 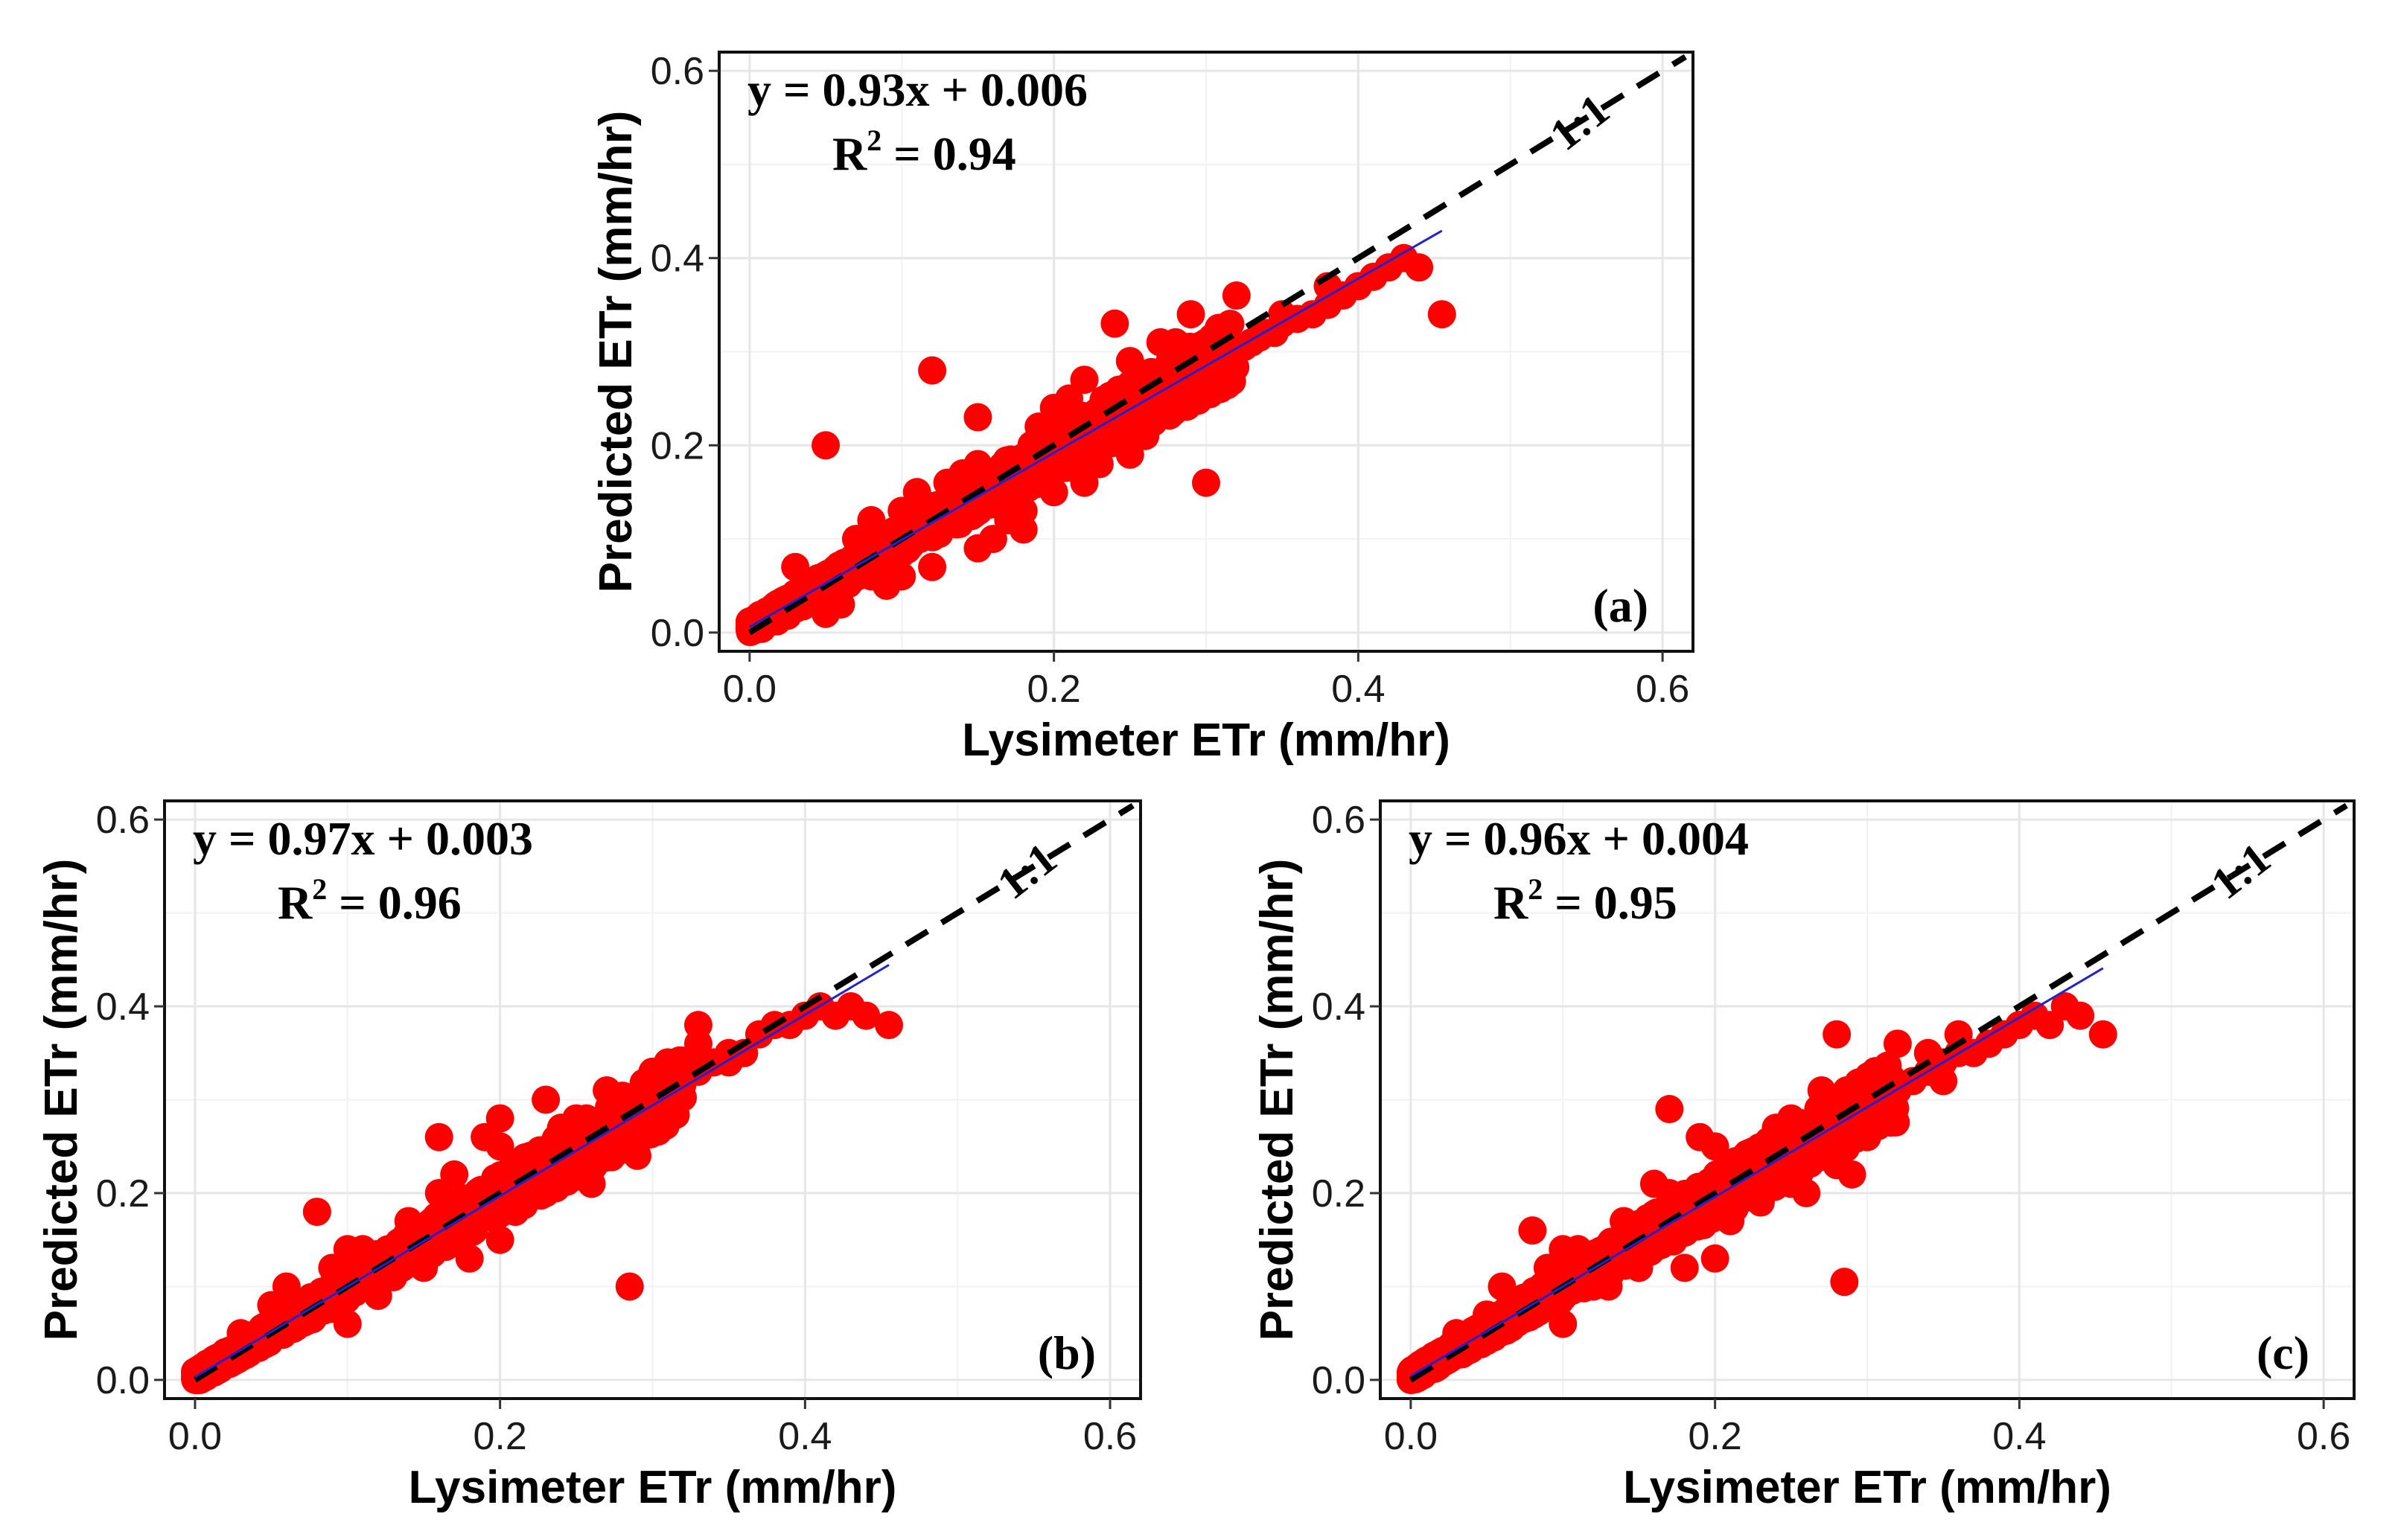 What do you see at coordinates (1358, 690) in the screenshot?
I see `x-tick-label: 0.4` at bounding box center [1358, 690].